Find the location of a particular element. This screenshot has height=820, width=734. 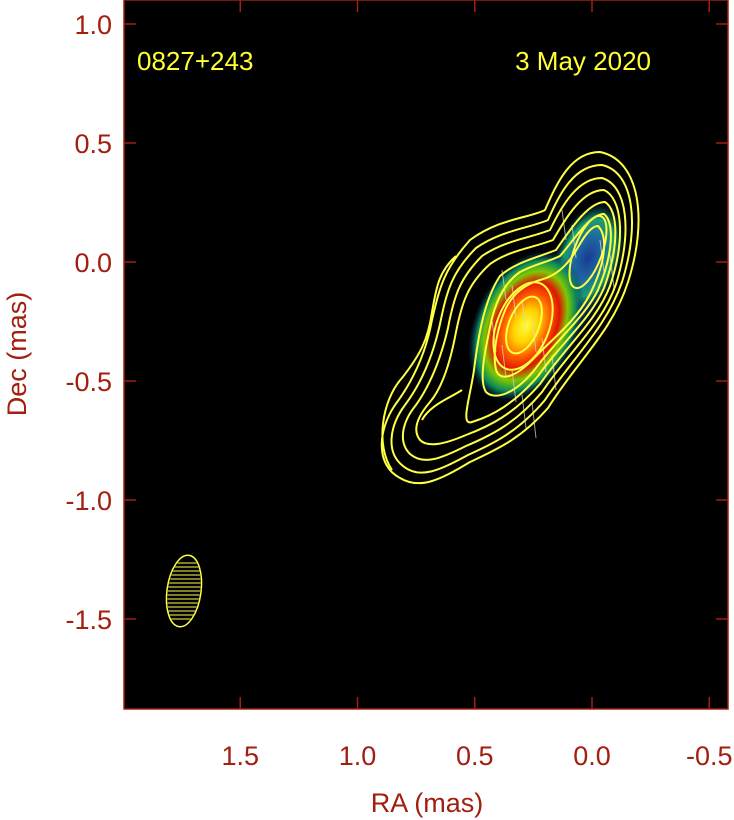

y-tick-label: -1.5 is located at coordinates (88, 620).